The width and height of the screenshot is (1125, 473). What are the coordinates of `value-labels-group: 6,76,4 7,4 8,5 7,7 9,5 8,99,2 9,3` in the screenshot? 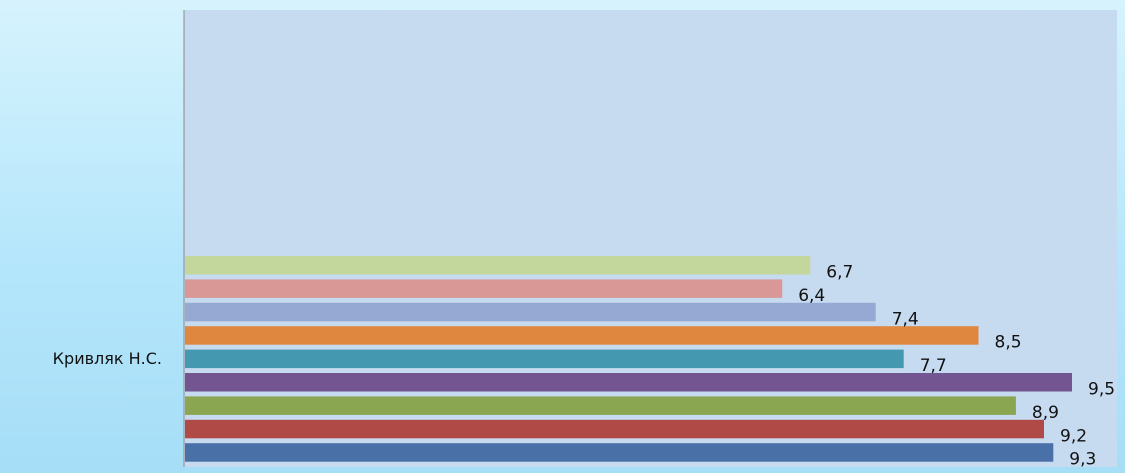 It's located at (956, 366).